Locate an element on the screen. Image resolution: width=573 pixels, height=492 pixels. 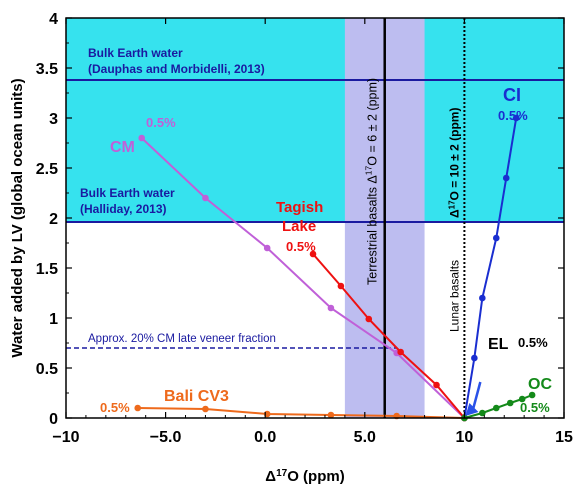
ci-name-label: CI is located at coordinates (512, 95).